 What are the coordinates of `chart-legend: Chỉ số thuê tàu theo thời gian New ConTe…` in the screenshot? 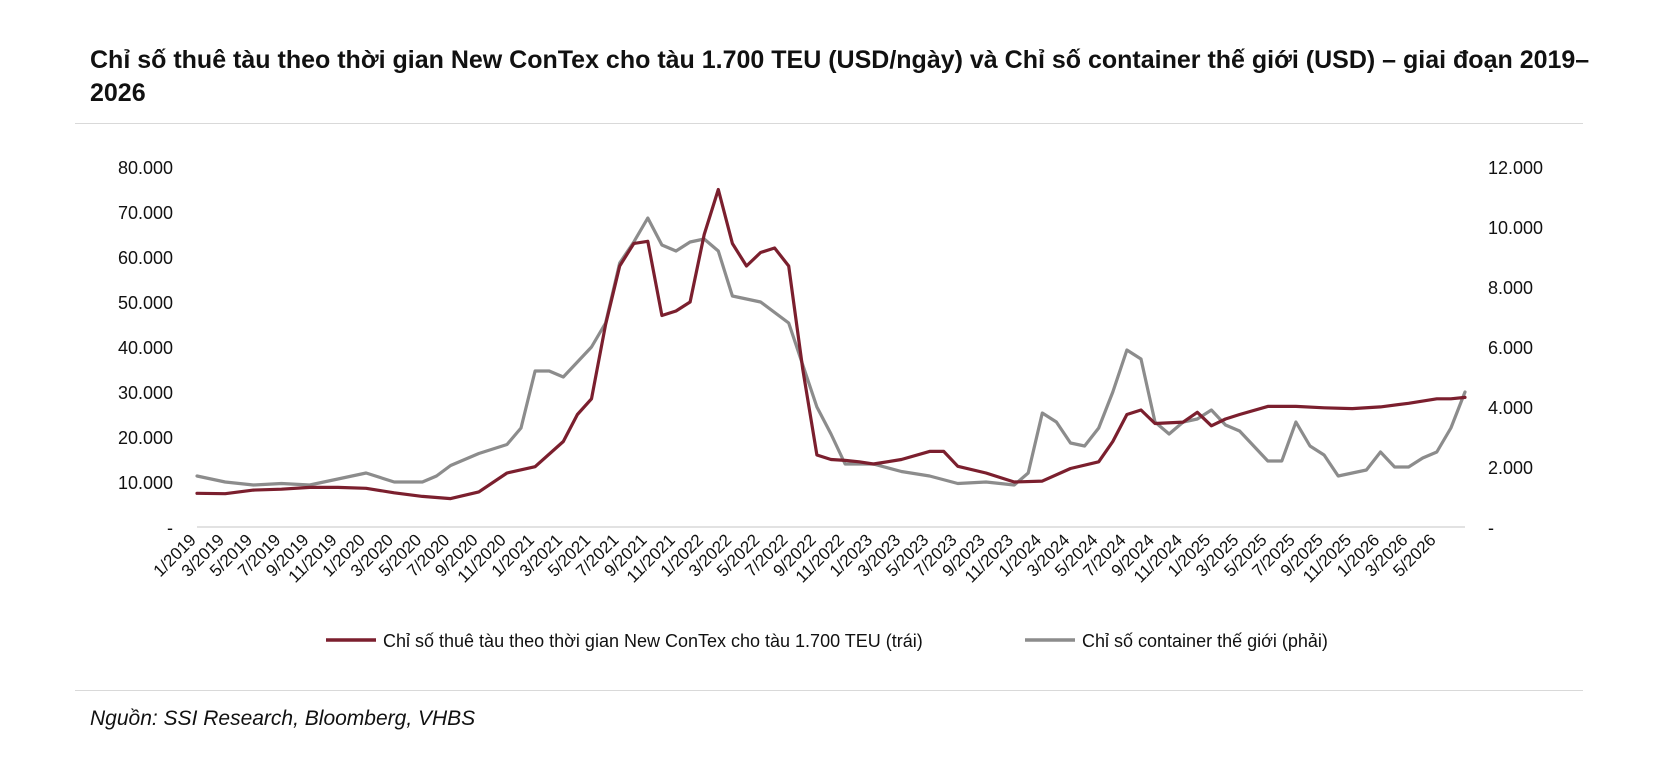 It's located at (827, 641).